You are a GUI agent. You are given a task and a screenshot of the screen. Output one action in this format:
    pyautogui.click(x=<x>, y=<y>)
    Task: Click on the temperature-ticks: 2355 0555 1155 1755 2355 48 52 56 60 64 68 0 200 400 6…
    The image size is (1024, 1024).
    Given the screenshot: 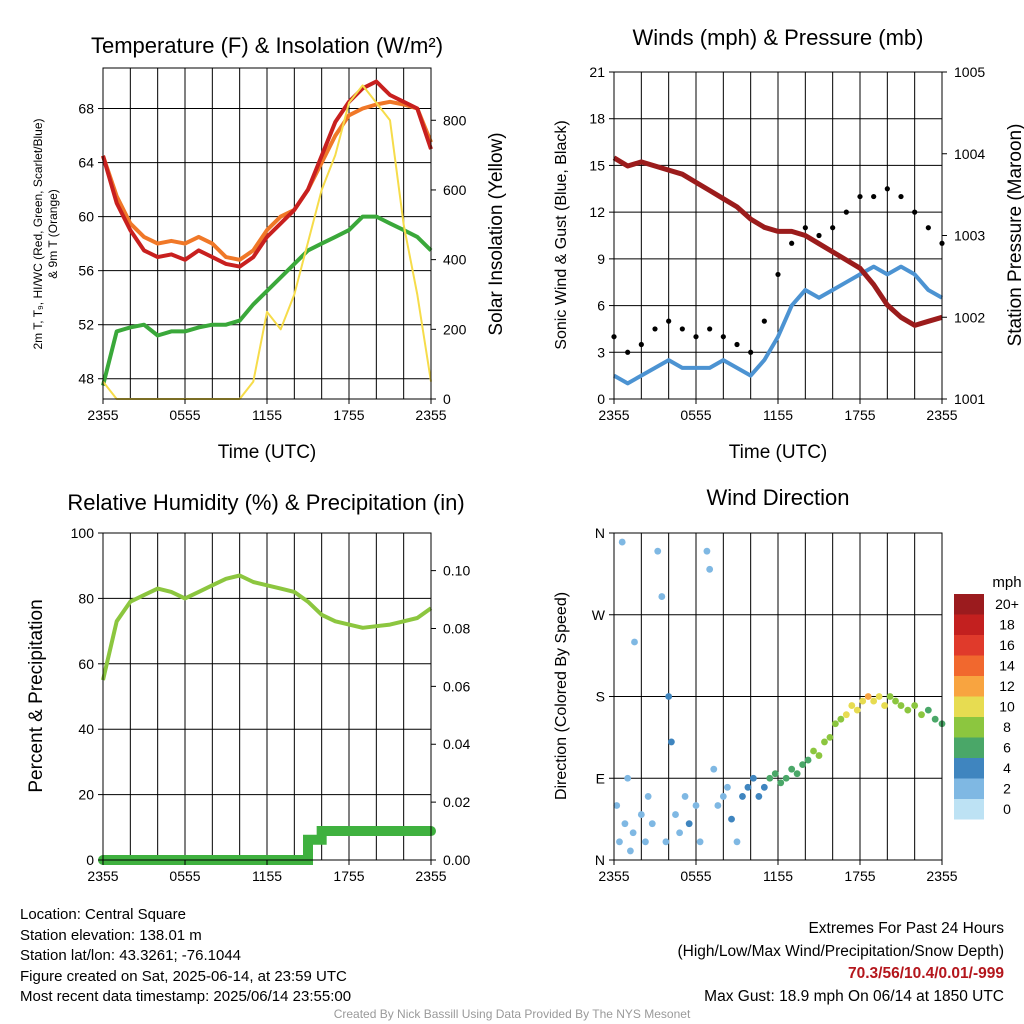 What is the action you would take?
    pyautogui.click(x=272, y=262)
    